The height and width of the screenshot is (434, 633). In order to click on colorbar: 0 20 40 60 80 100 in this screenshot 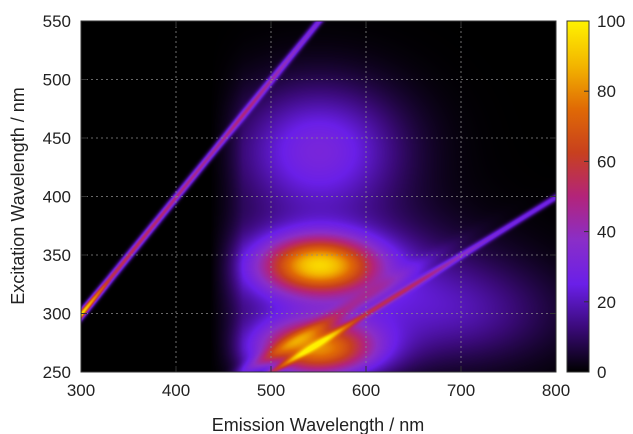, I will do `click(595, 197)`.